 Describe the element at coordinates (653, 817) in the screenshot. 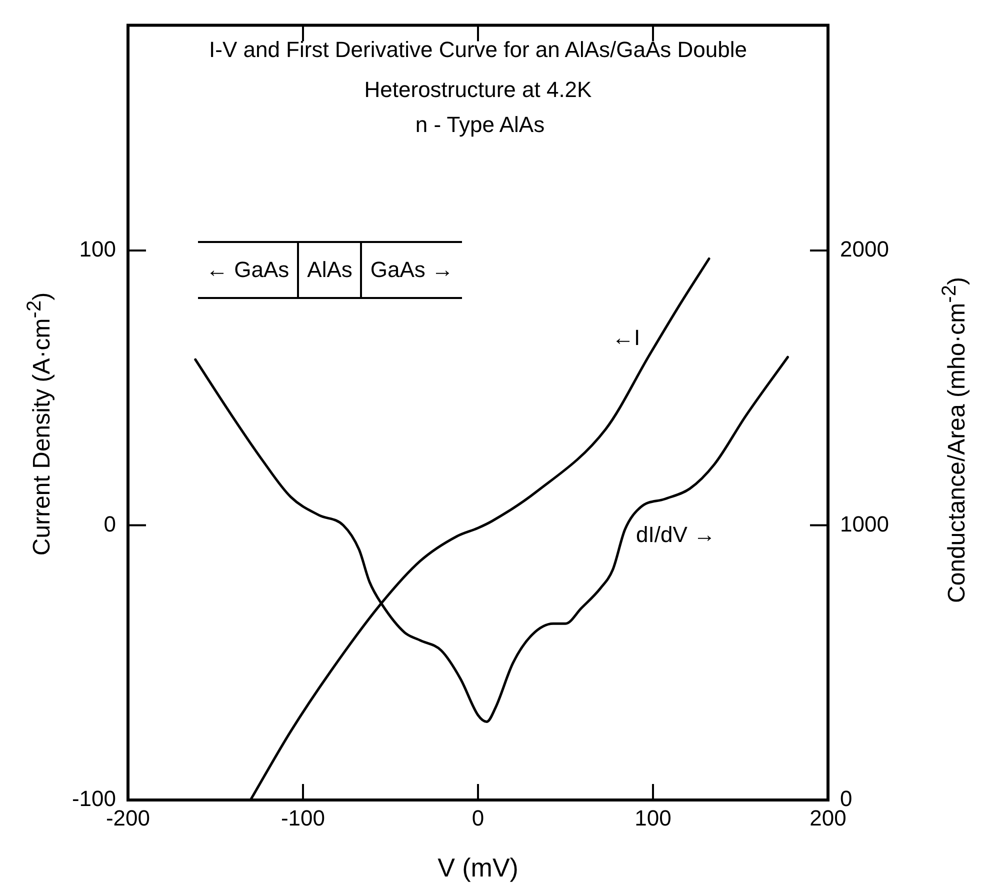

I see `x-tick-label: 100` at that location.